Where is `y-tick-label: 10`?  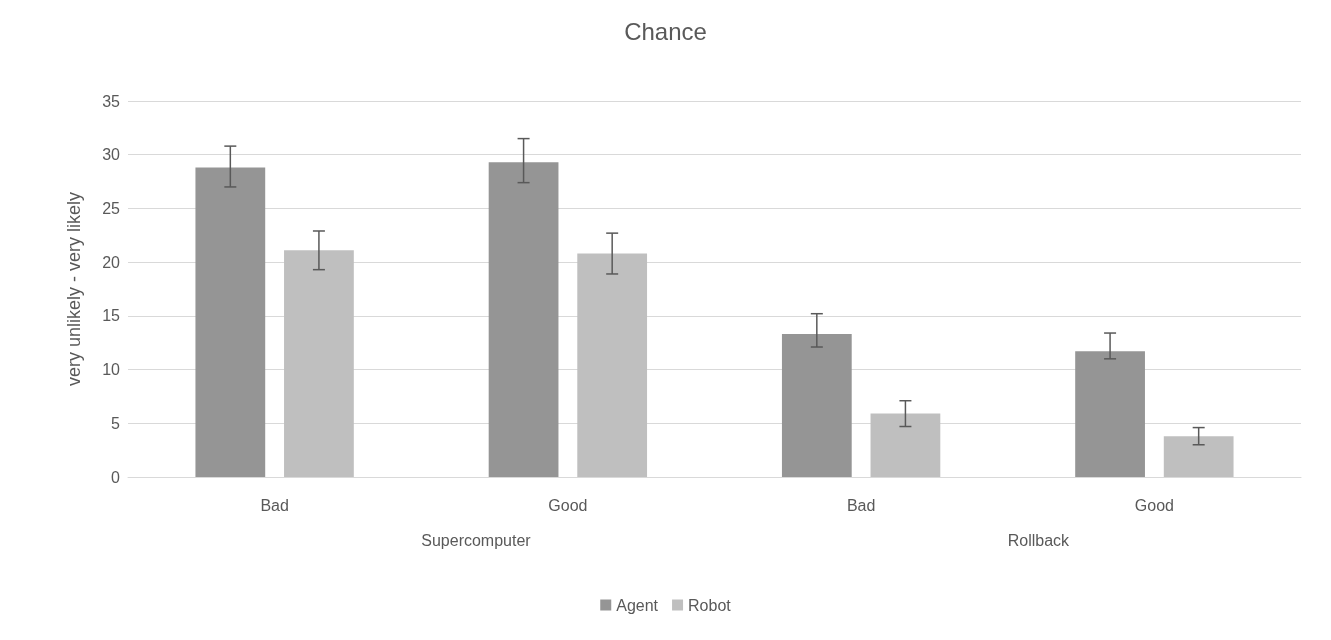
y-tick-label: 10 is located at coordinates (111, 370).